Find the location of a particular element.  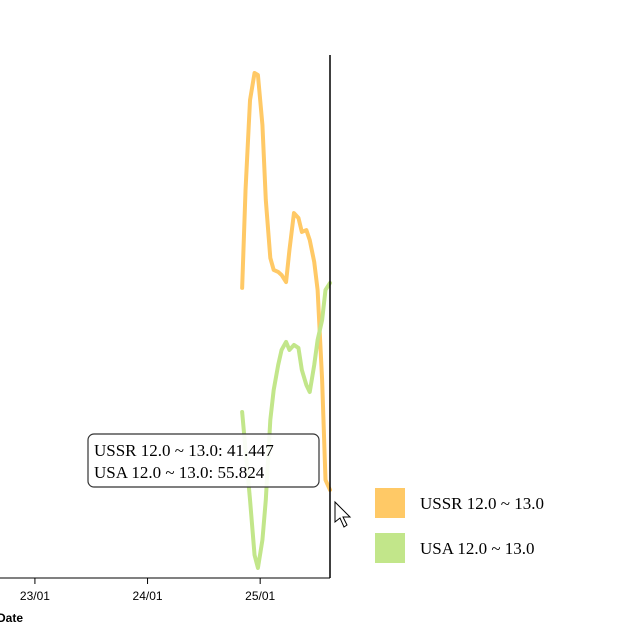

x-tick-label: 25/01 is located at coordinates (260, 596).